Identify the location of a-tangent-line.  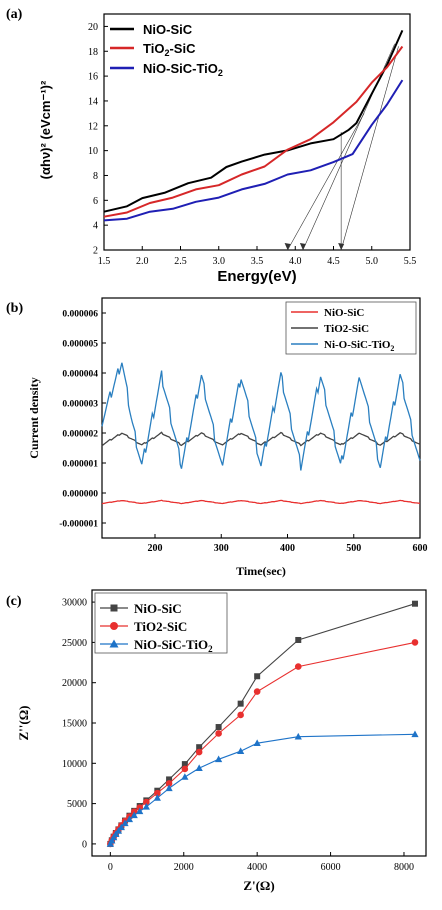
(326, 182).